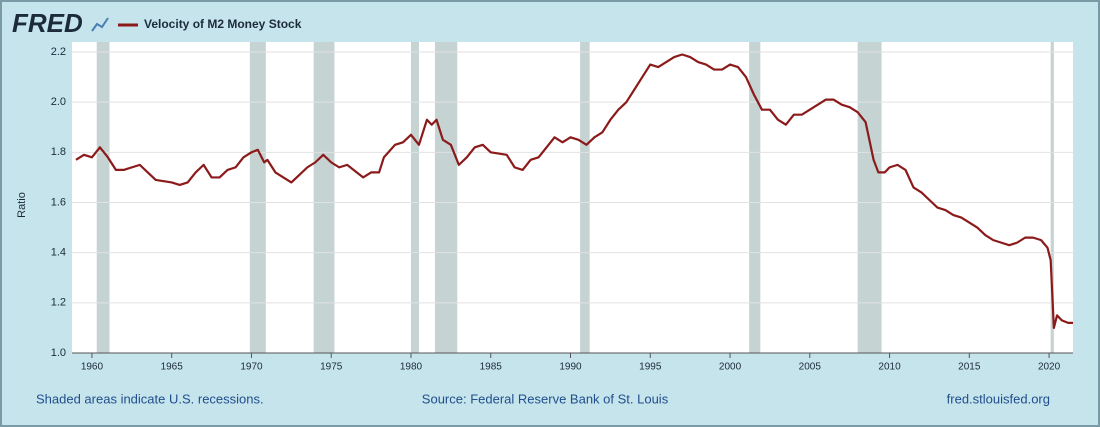  What do you see at coordinates (570, 367) in the screenshot?
I see `x-tick-label: 1990` at bounding box center [570, 367].